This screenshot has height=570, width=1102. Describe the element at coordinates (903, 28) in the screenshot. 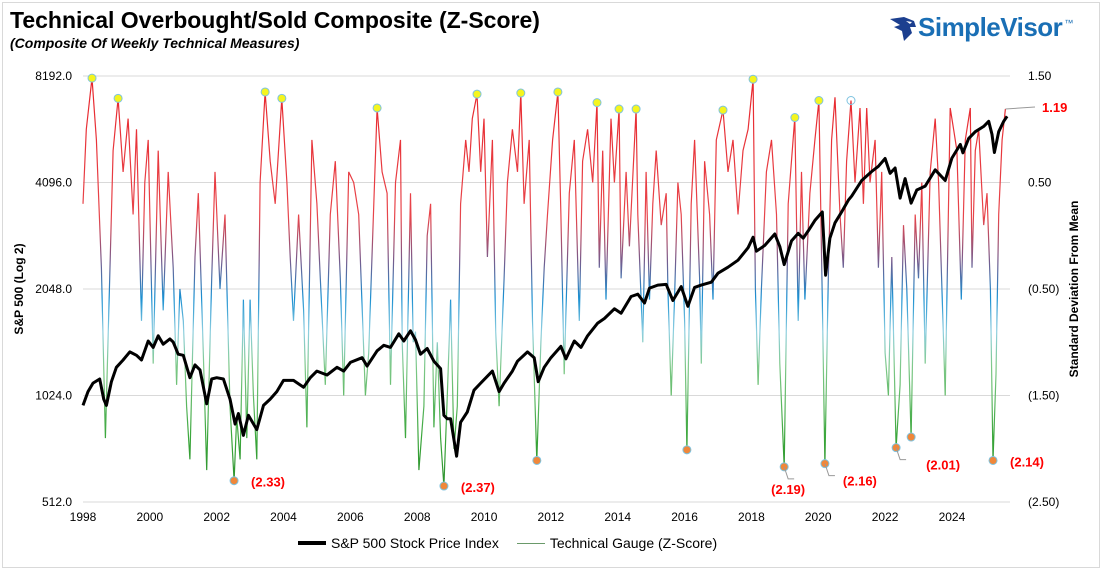

I see `eagle-icon` at that location.